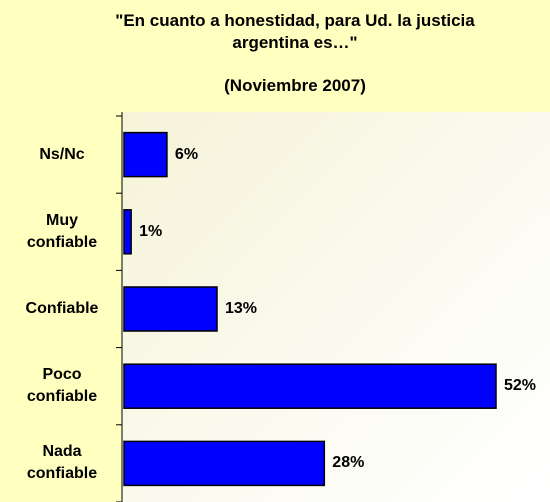 Image resolution: width=550 pixels, height=502 pixels. What do you see at coordinates (348, 463) in the screenshot?
I see `value-label: 28%` at bounding box center [348, 463].